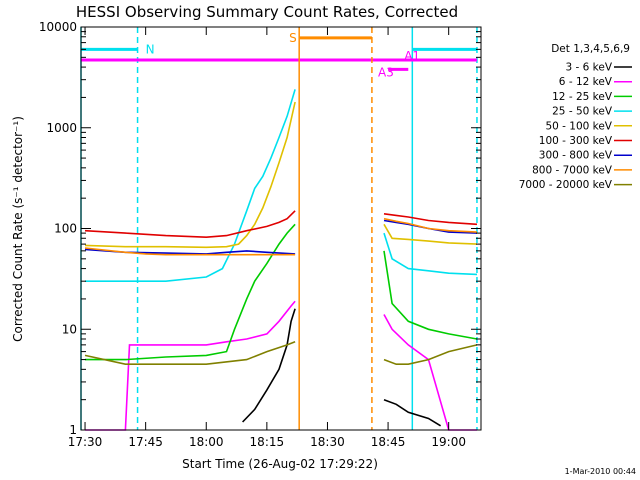 This screenshot has width=640, height=480. Describe the element at coordinates (69, 329) in the screenshot. I see `y-tick-label: 10` at that location.